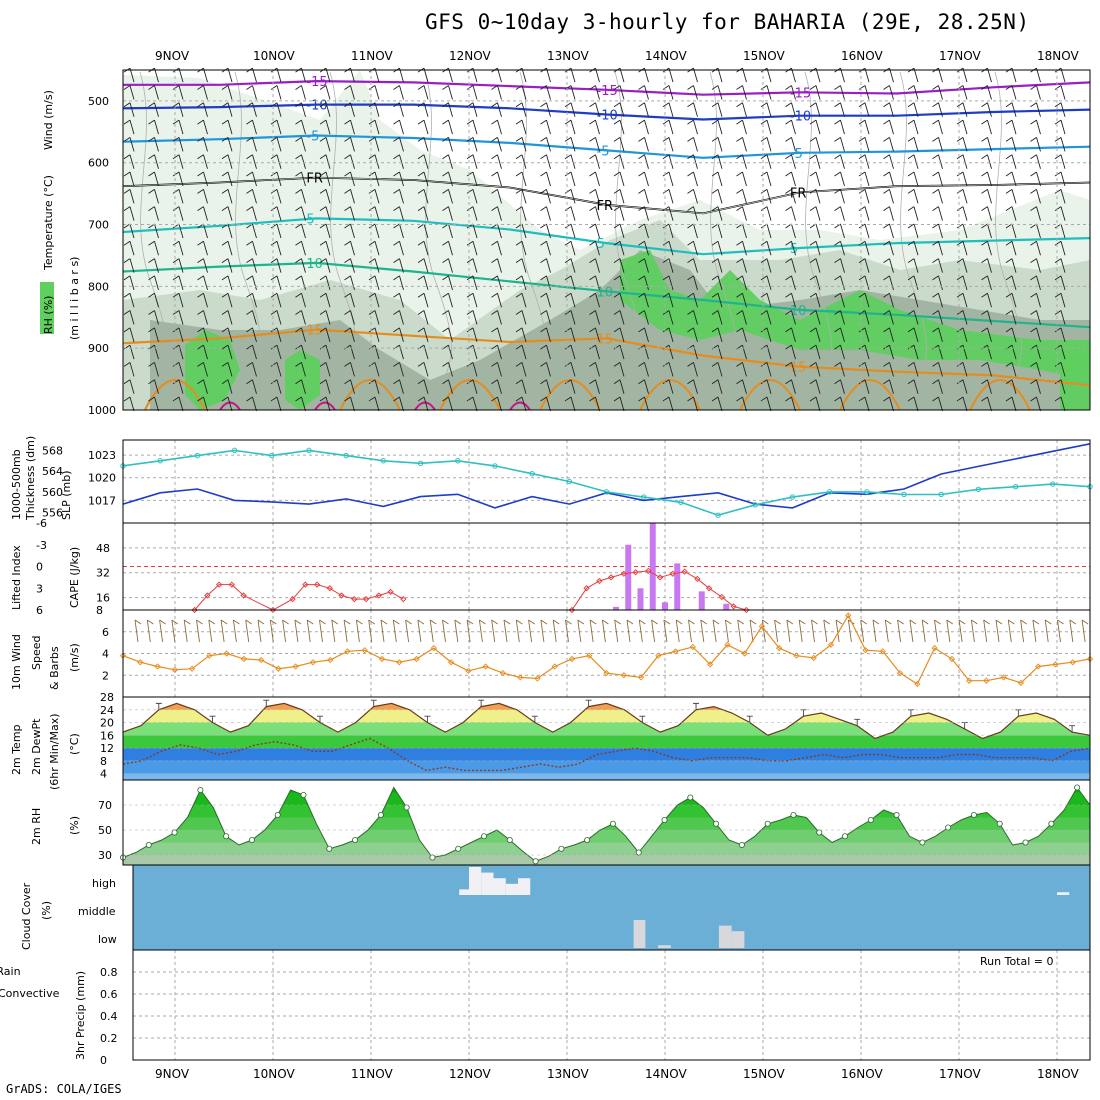  I want to click on y-tick-label-left: 568, so click(52, 450).